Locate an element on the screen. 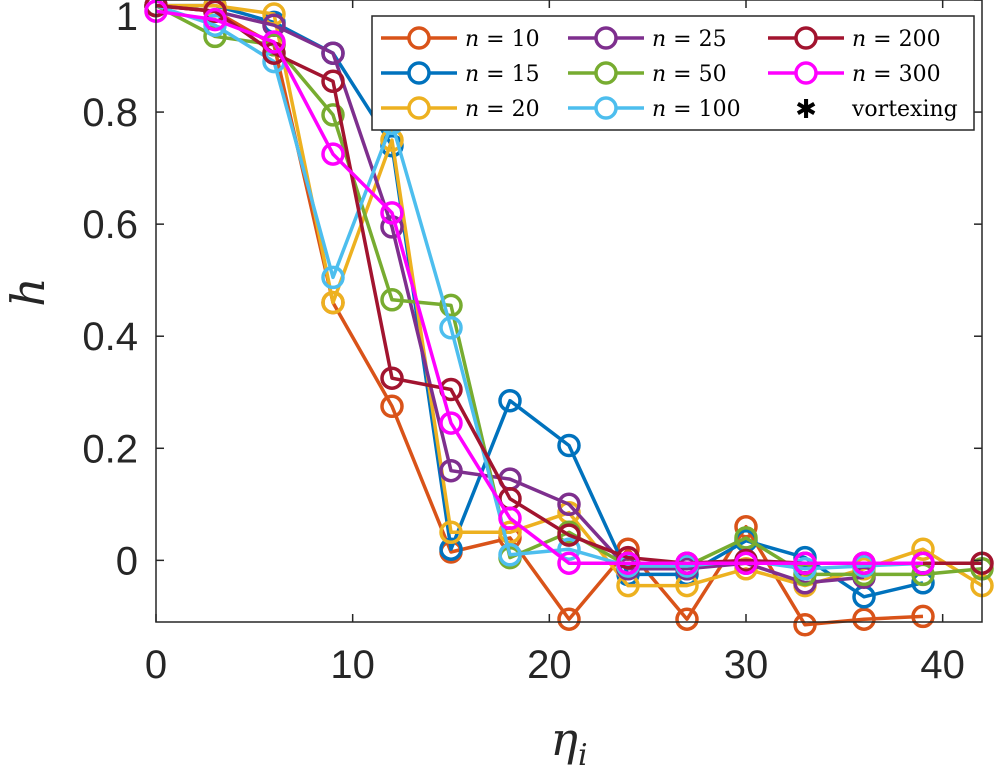  legend-label: n = 20 is located at coordinates (502, 109).